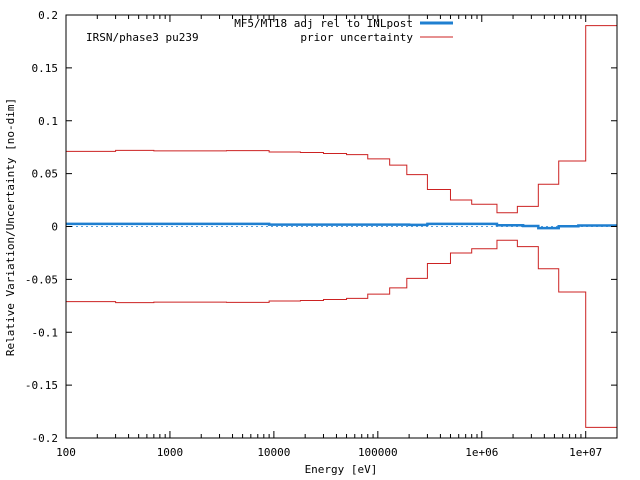  Describe the element at coordinates (273, 452) in the screenshot. I see `x-tick-label-2: 10000` at that location.